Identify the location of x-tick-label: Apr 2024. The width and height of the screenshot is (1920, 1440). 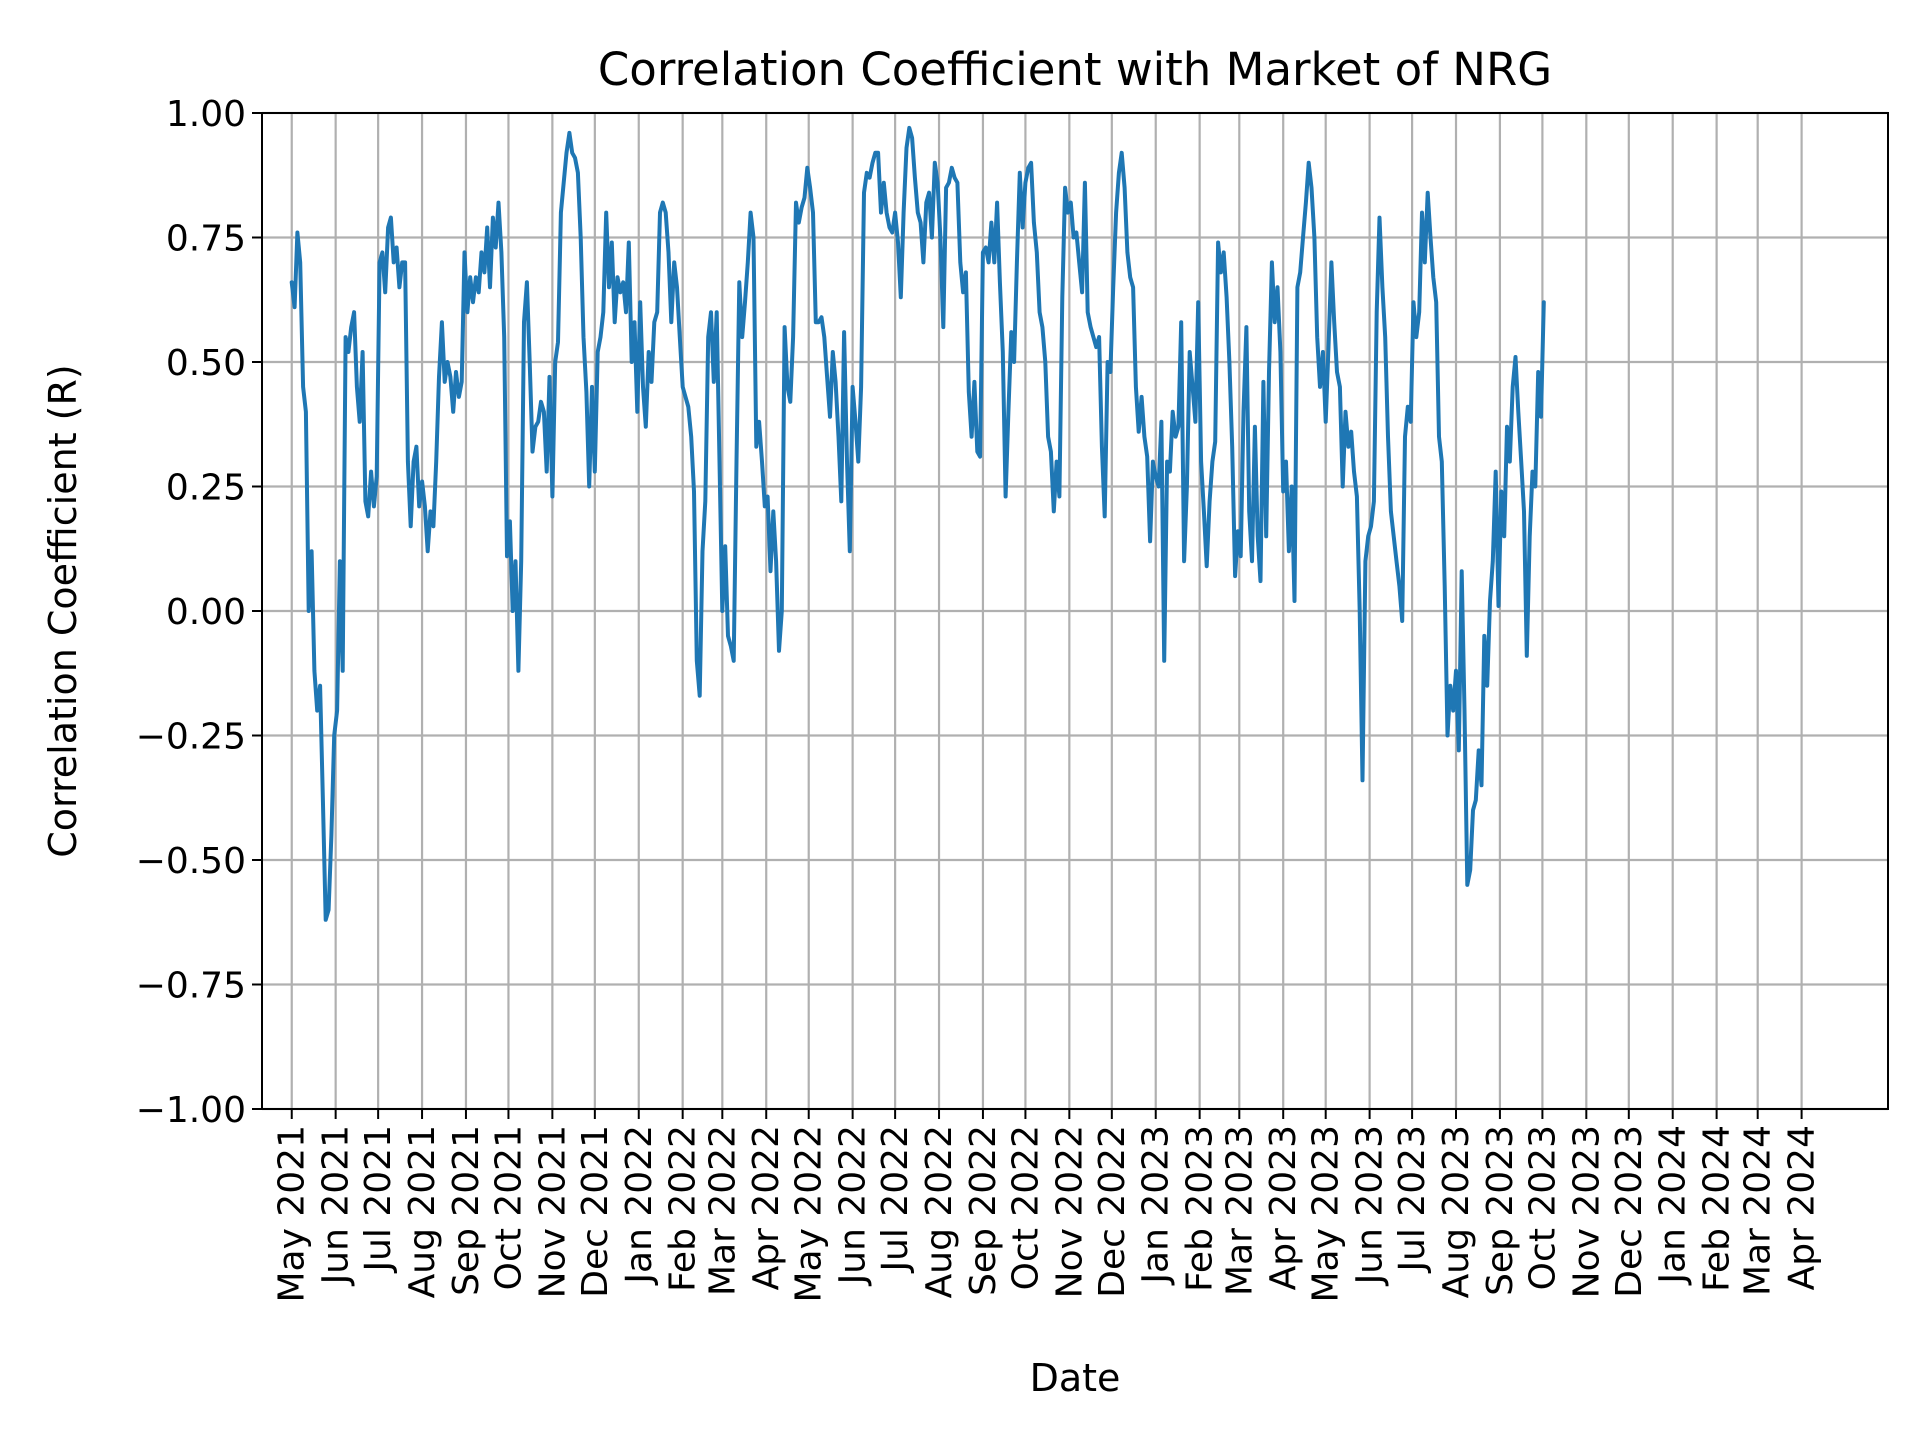
(1802, 1207).